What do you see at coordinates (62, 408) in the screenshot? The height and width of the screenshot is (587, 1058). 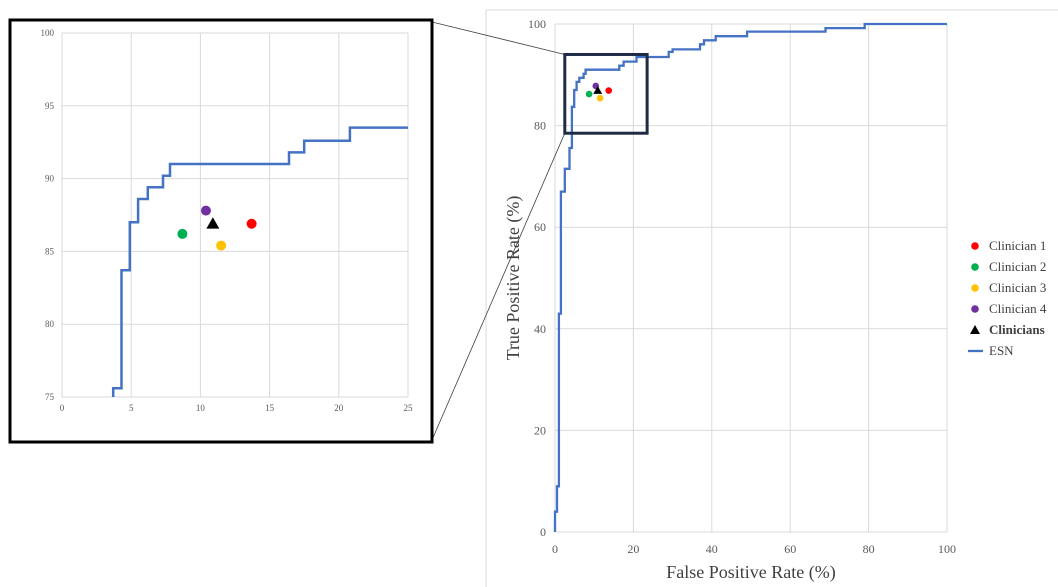 I see `inset-x-tick-label: 0` at bounding box center [62, 408].